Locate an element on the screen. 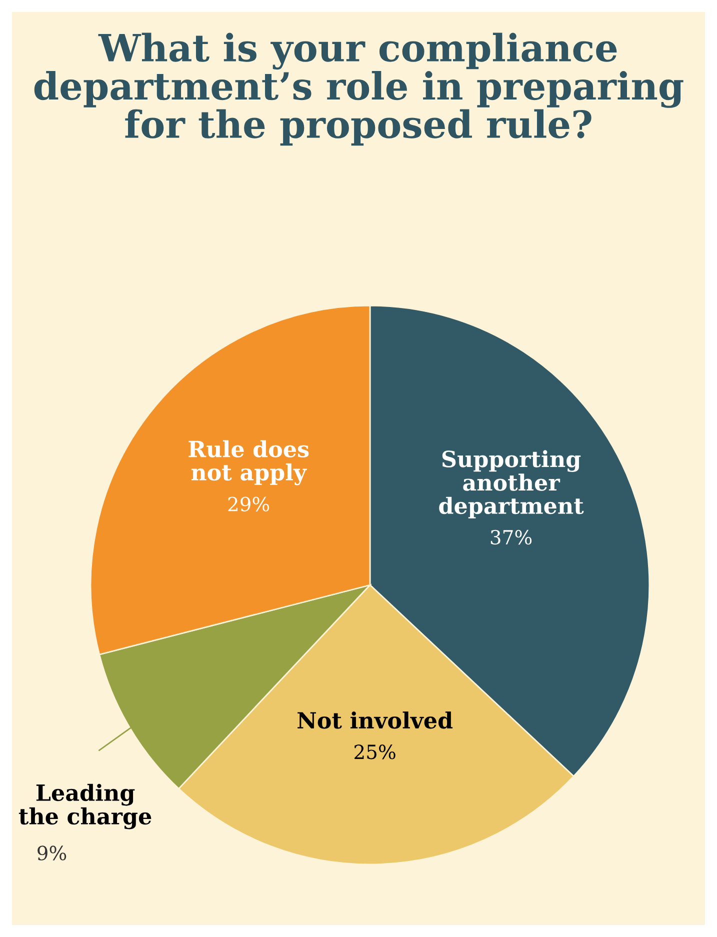 The image size is (717, 937). slice-label: Not involved is located at coordinates (375, 720).